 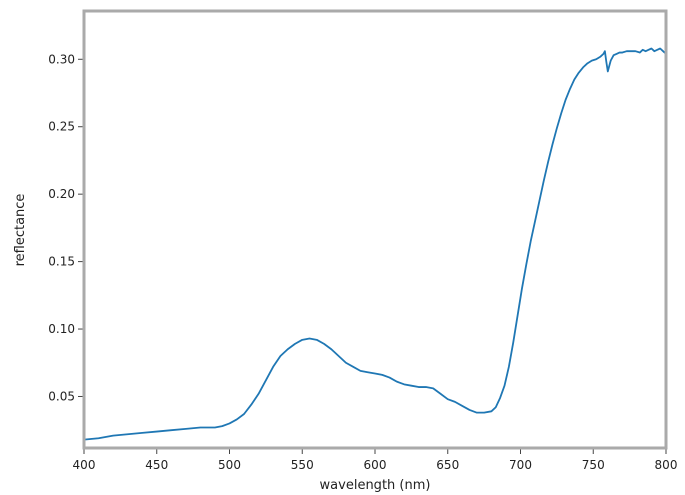 What do you see at coordinates (61, 59) in the screenshot?
I see `y-tick-label: 0.30` at bounding box center [61, 59].